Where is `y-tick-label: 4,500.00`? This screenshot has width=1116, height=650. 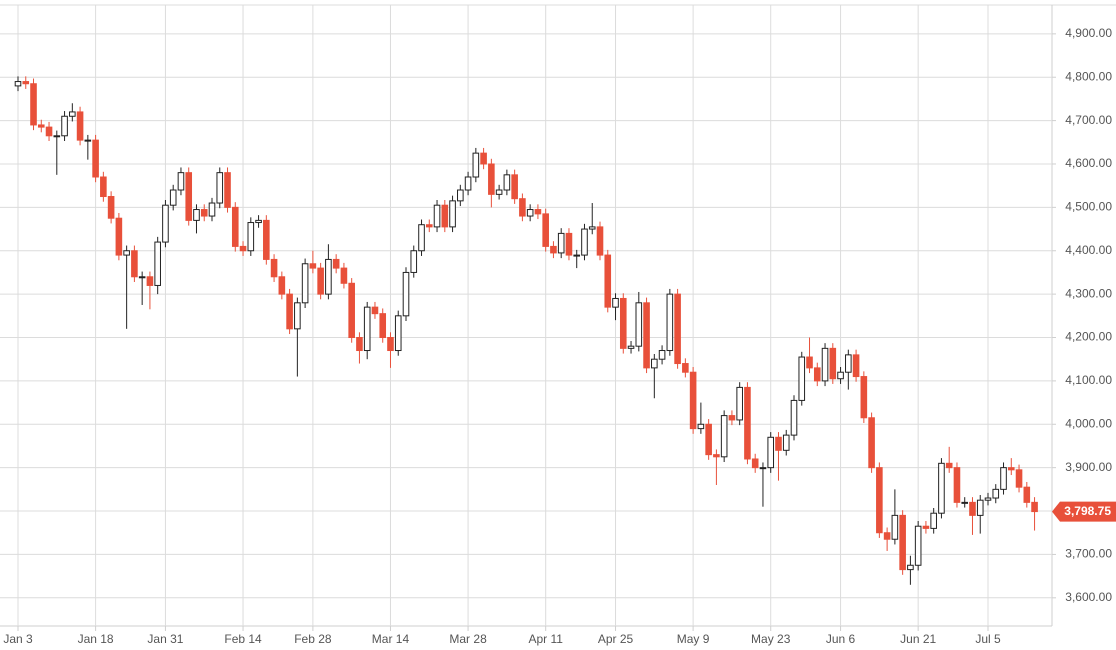
y-tick-label: 4,500.00 is located at coordinates (1088, 207).